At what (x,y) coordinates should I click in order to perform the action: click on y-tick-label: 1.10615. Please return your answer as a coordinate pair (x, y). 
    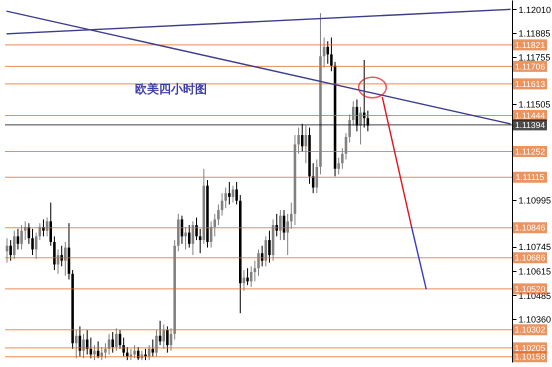
    Looking at the image, I should click on (535, 271).